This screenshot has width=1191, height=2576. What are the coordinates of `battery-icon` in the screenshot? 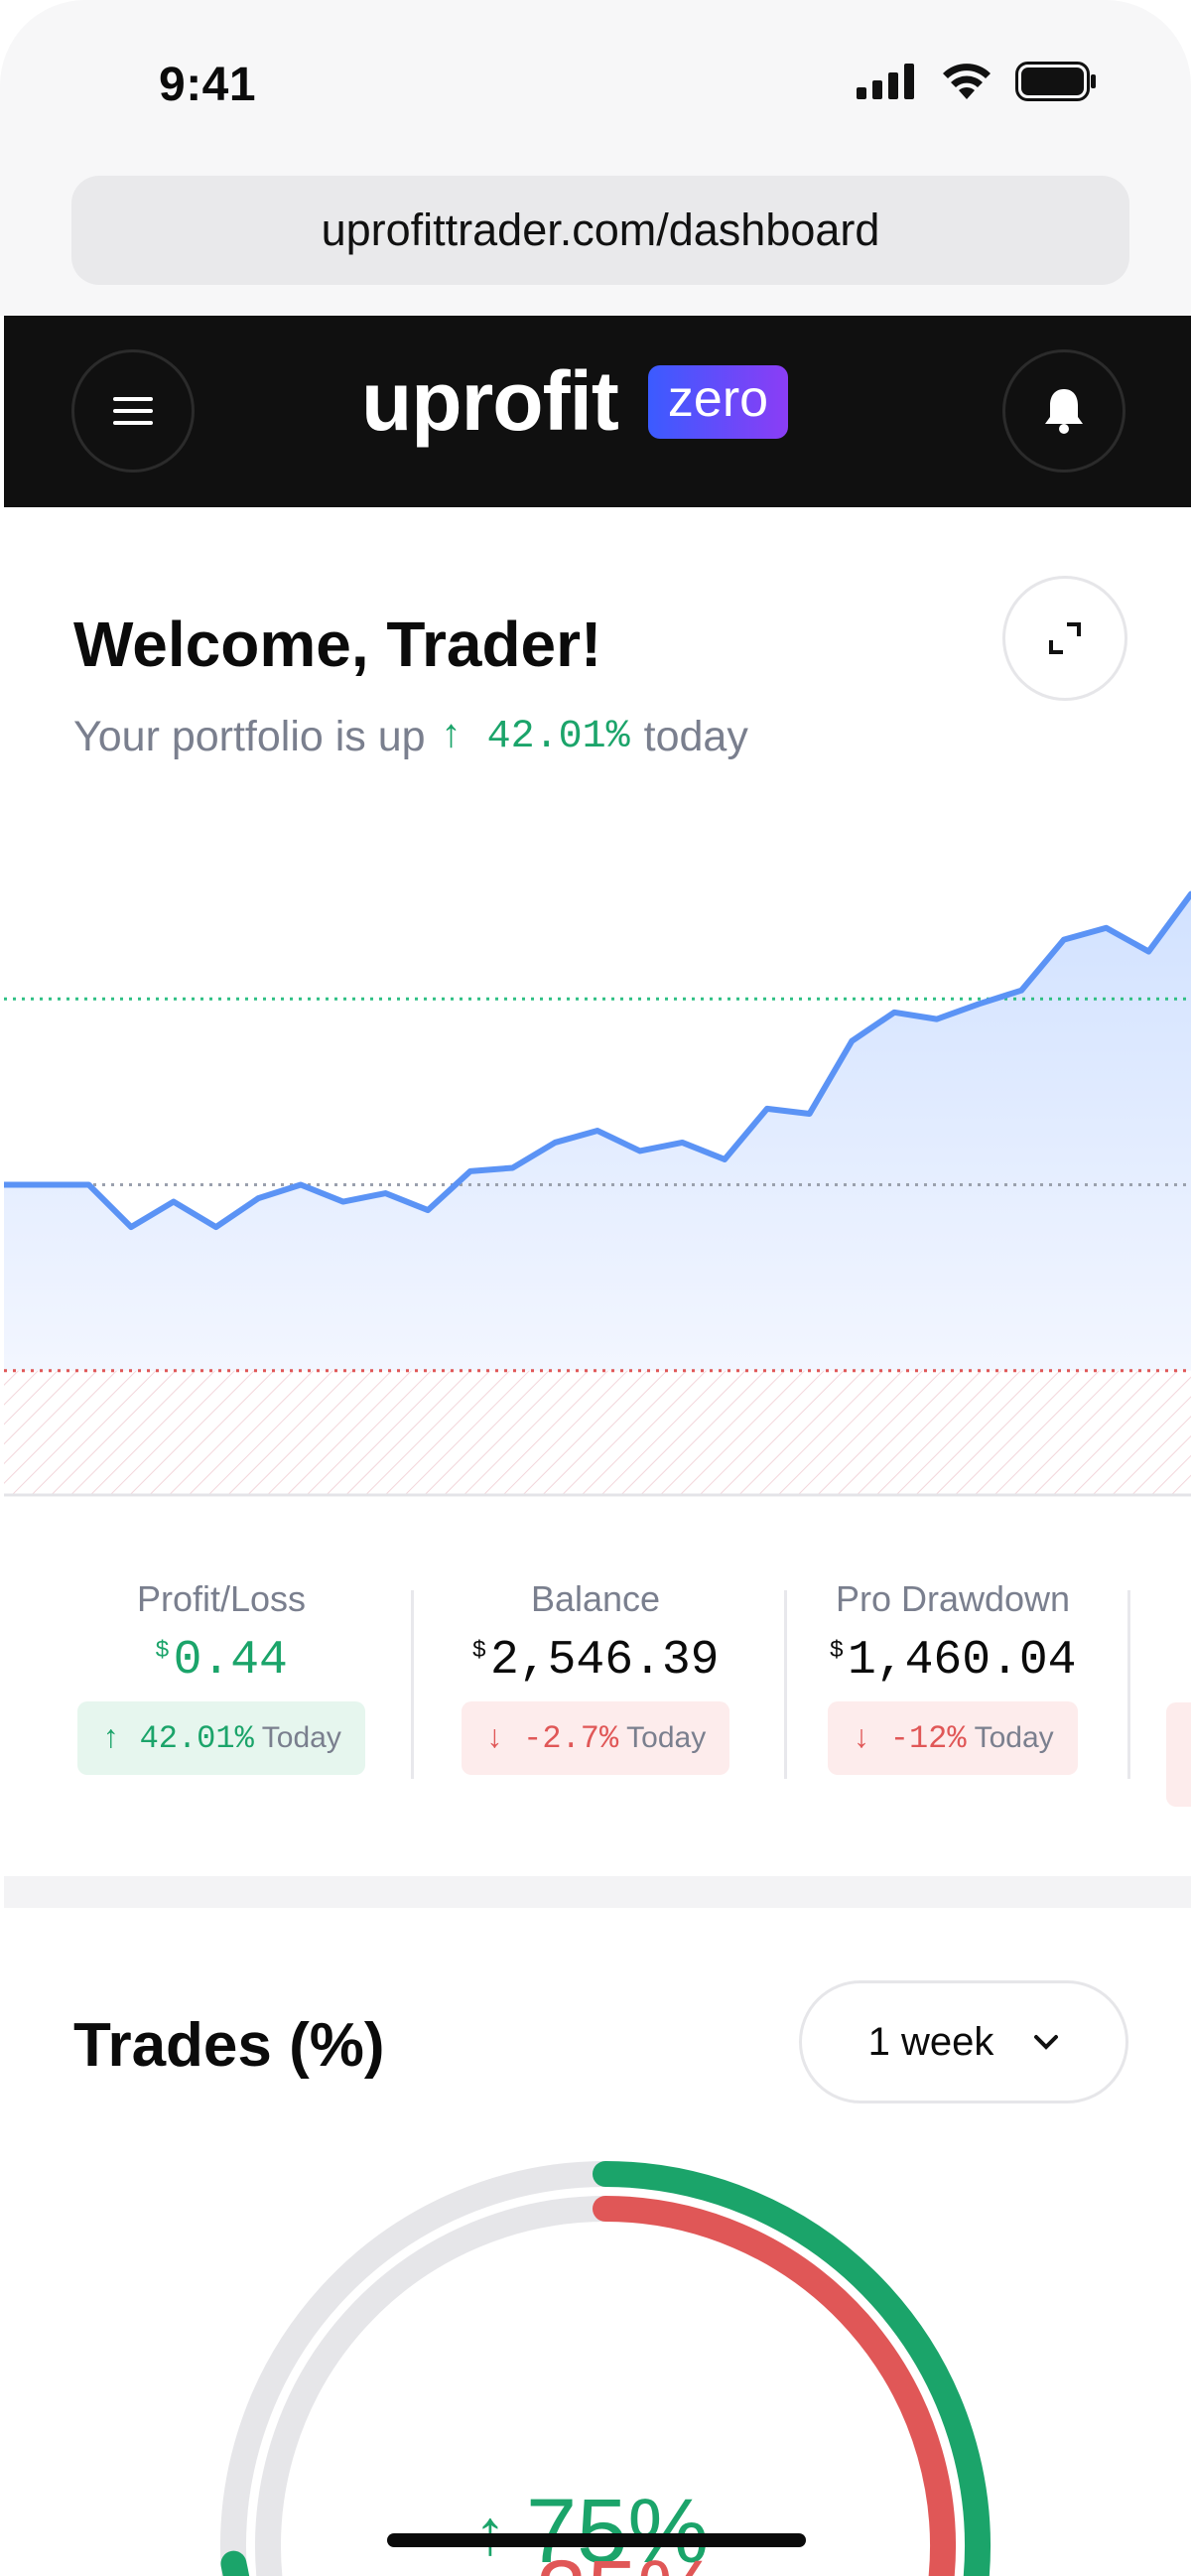 It's located at (1055, 81).